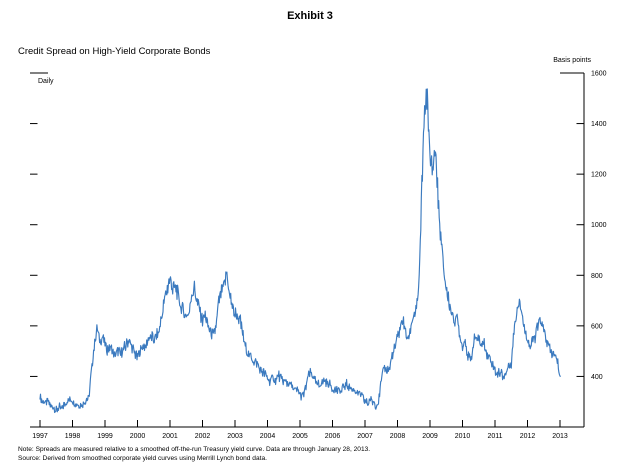 The width and height of the screenshot is (620, 471). What do you see at coordinates (599, 175) in the screenshot?
I see `y-axis-tick-label: 1200` at bounding box center [599, 175].